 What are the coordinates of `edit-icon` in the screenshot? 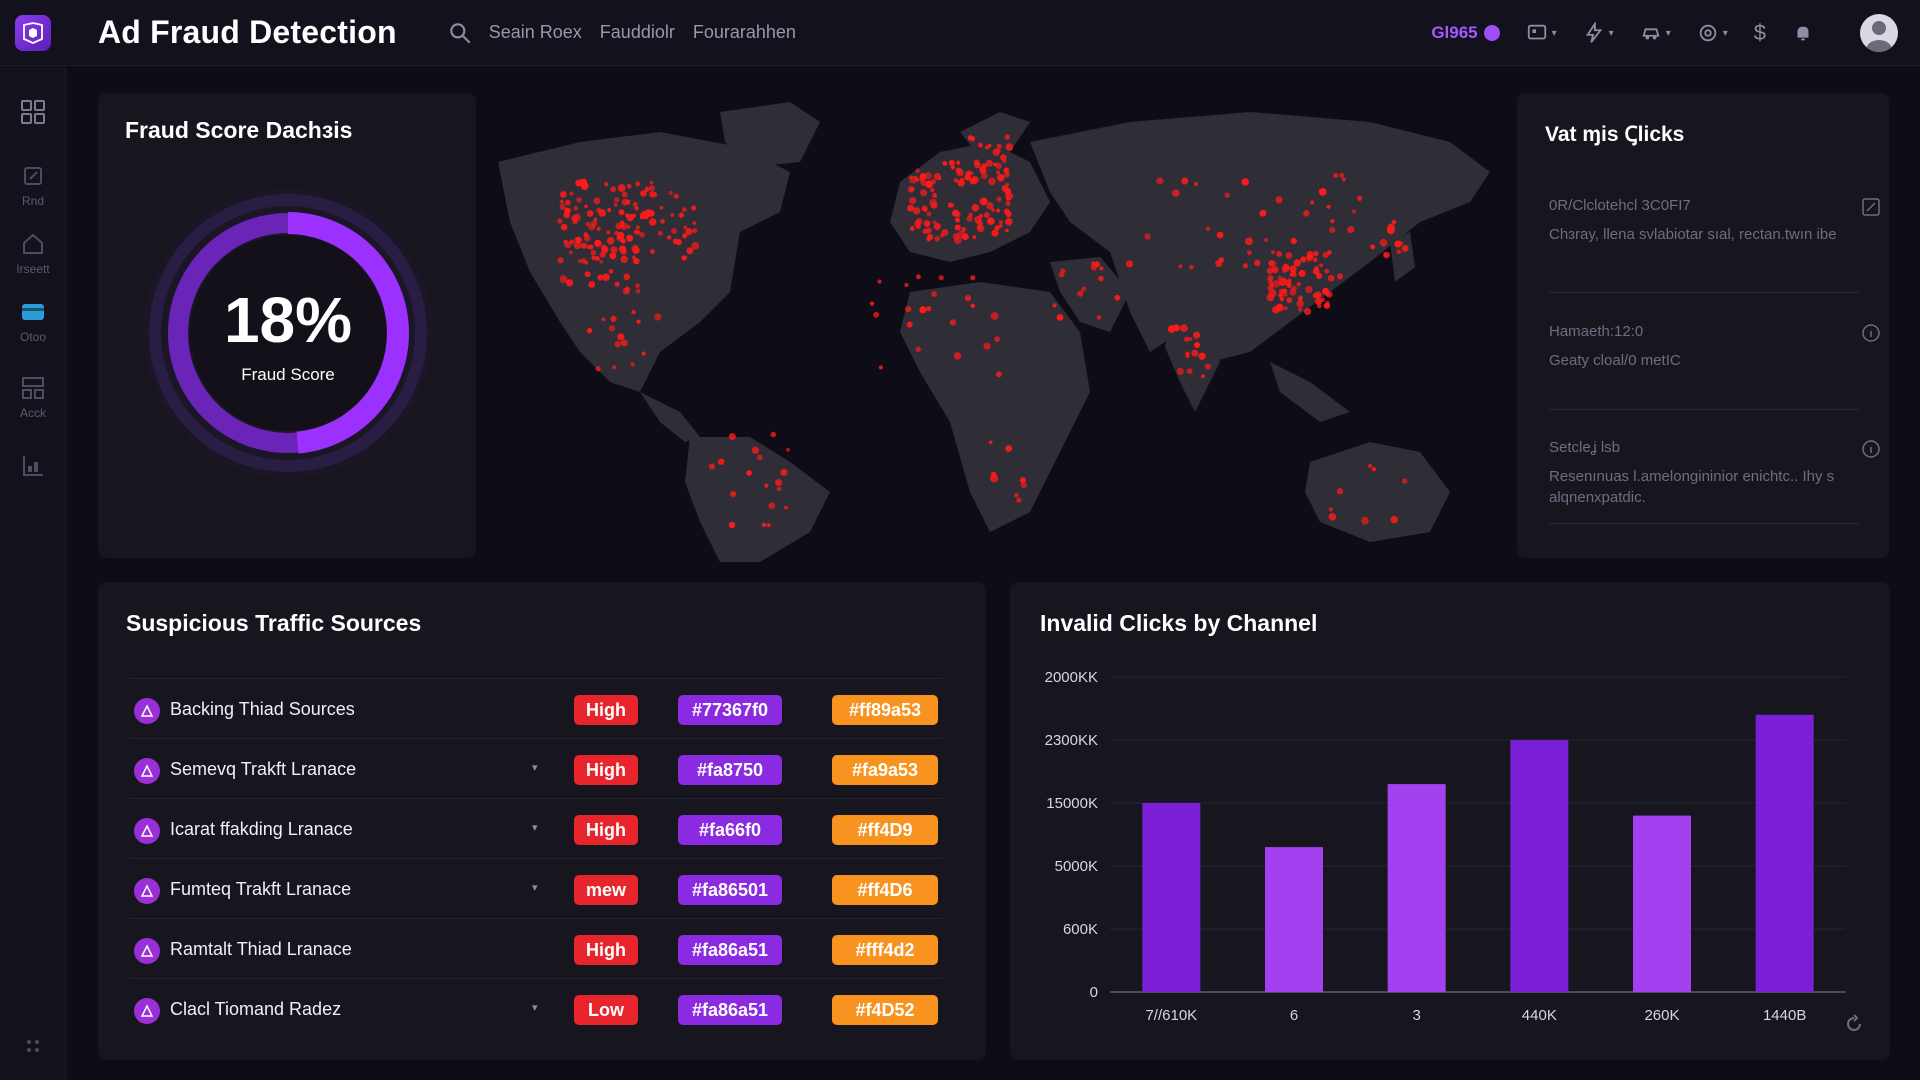 It's located at (1871, 207).